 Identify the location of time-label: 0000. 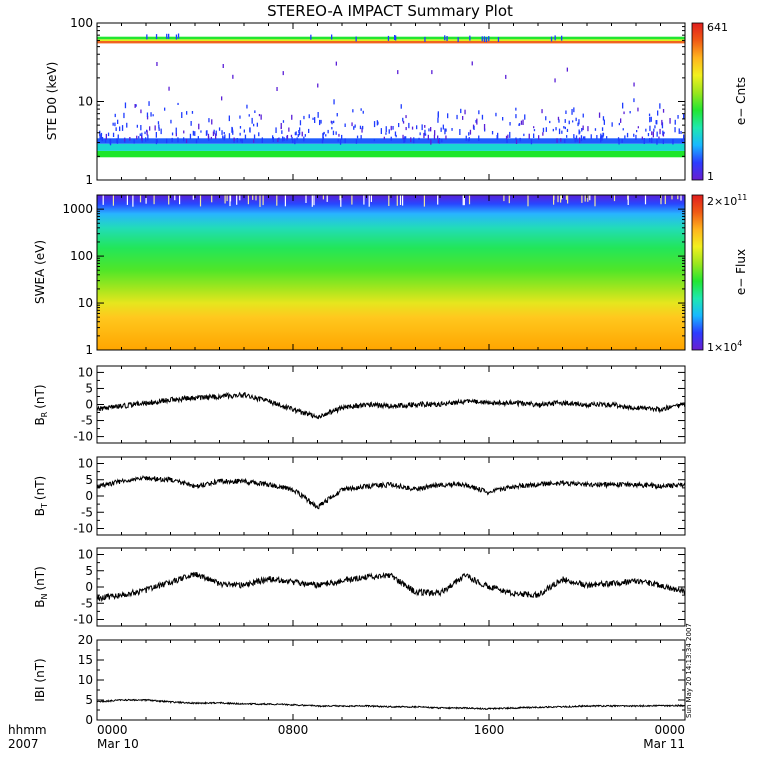
(112, 730).